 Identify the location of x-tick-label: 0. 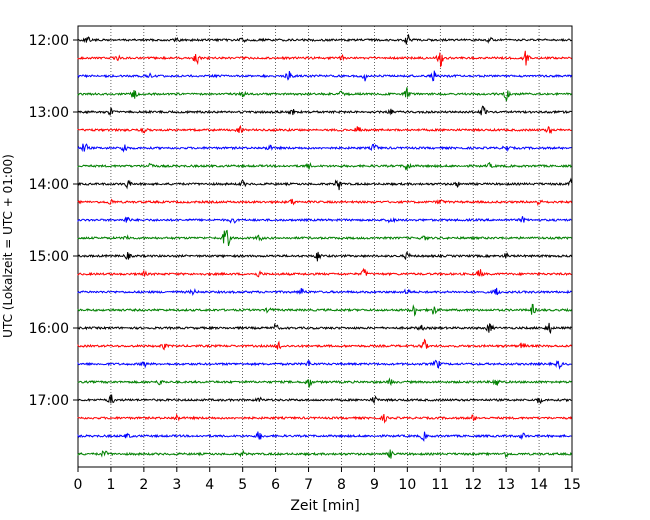
(78, 485).